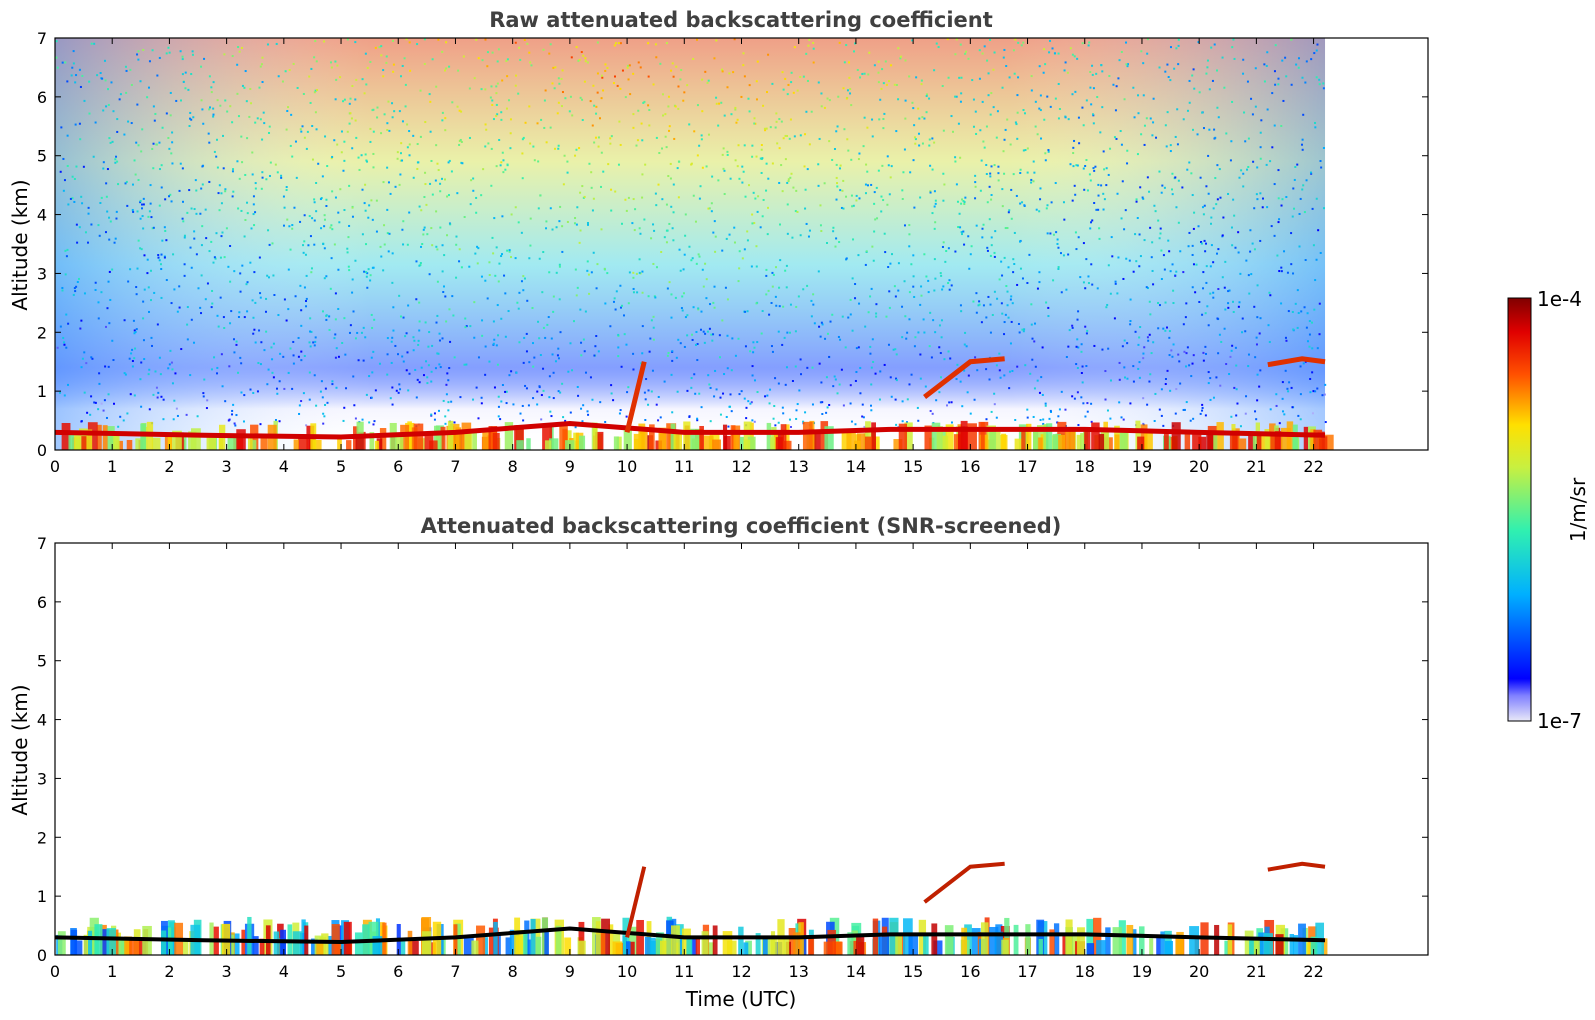 This screenshot has height=1020, width=1595. Describe the element at coordinates (964, 378) in the screenshot. I see `cloud-feature-line` at that location.